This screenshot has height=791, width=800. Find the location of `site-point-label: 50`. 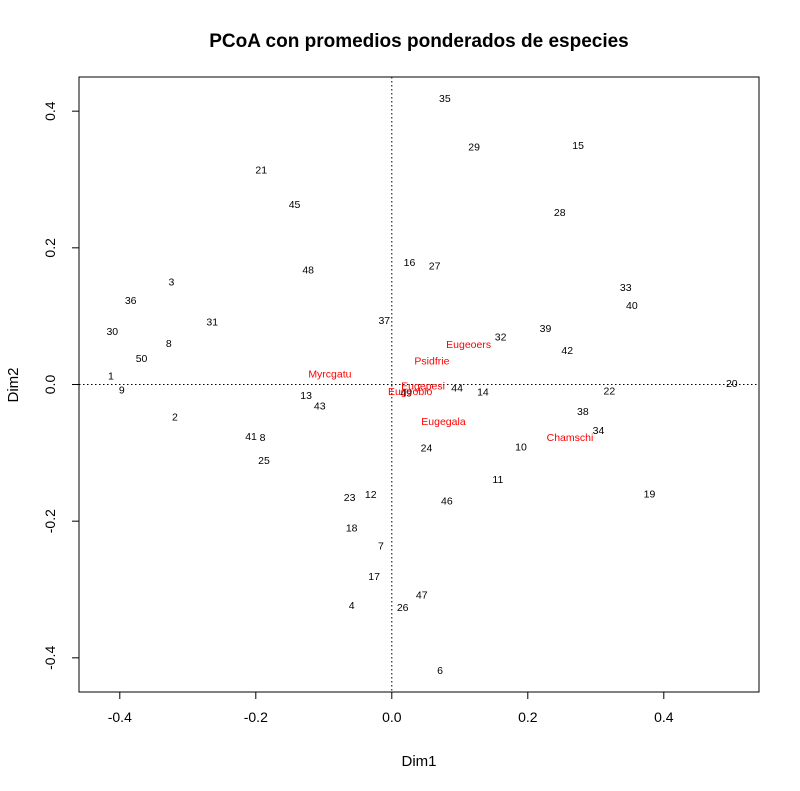

site-point-label: 50 is located at coordinates (142, 359).